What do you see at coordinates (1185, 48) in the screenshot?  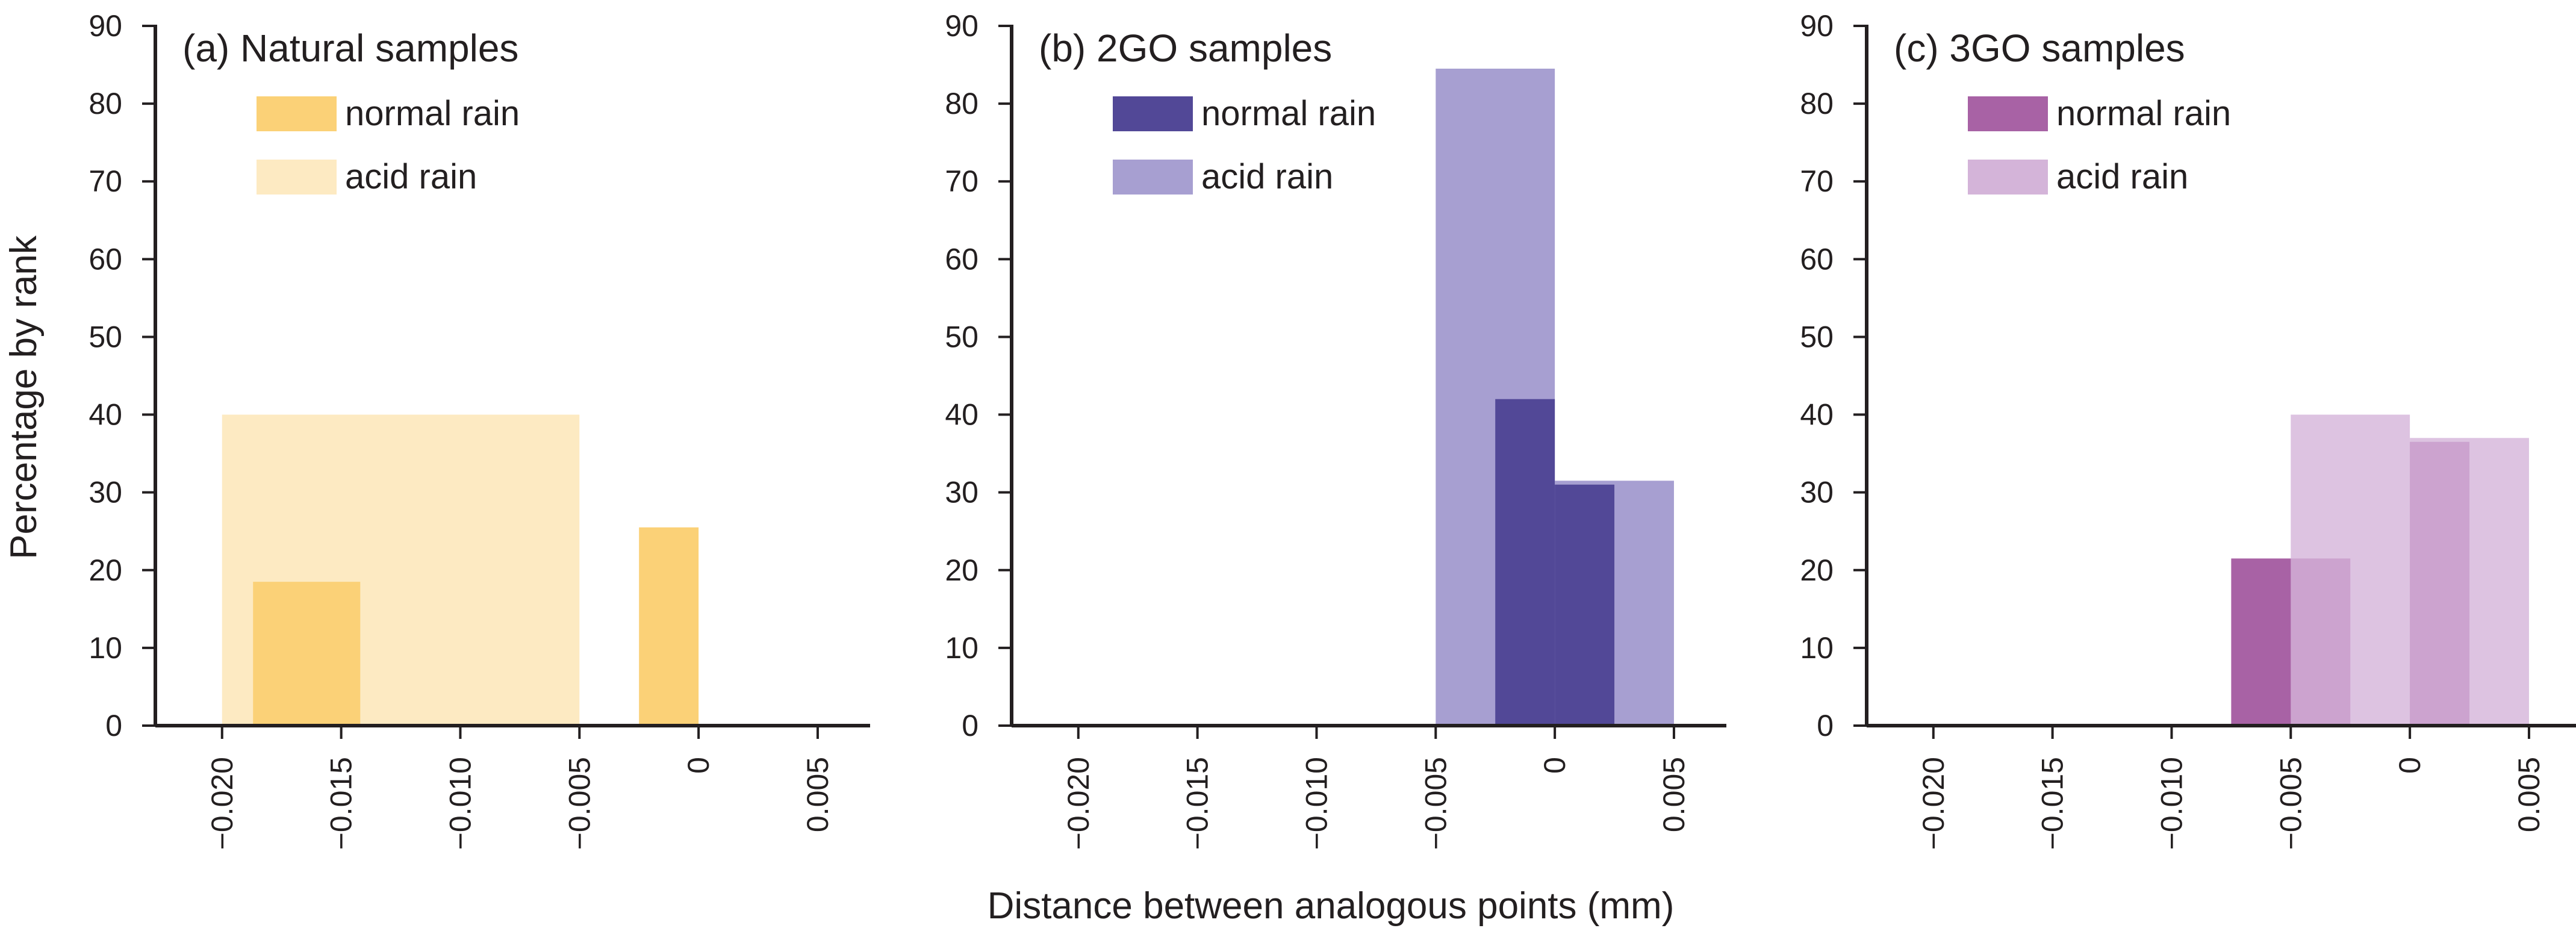 I see `panel-title: (b) 2GO samples` at bounding box center [1185, 48].